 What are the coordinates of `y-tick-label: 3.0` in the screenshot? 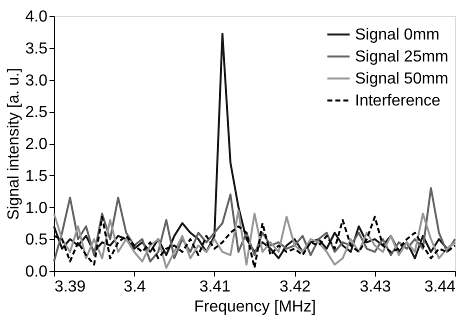 It's located at (36, 81).